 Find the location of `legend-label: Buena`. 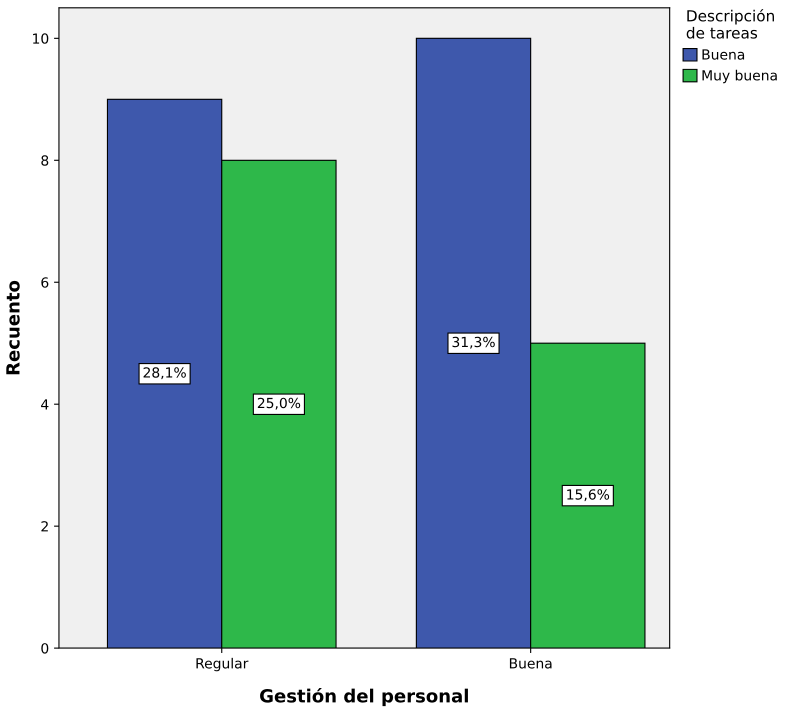

legend-label: Buena is located at coordinates (723, 54).